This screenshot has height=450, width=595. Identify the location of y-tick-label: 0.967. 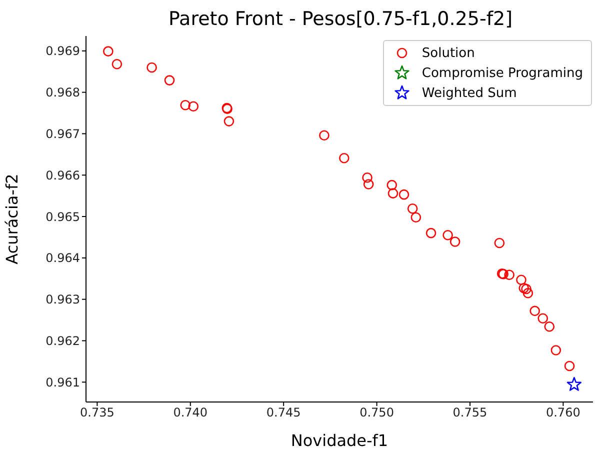
(63, 133).